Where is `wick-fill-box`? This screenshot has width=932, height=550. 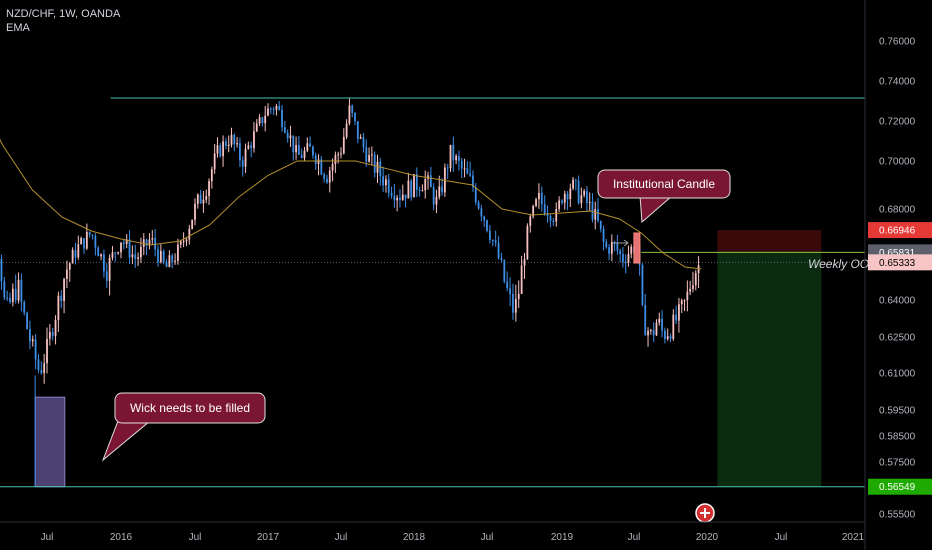 wick-fill-box is located at coordinates (50, 442).